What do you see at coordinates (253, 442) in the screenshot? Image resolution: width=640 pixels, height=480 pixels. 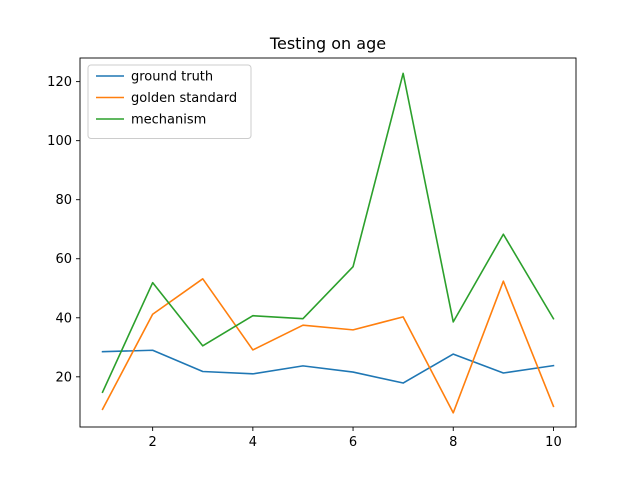 I see `x-tick-label: 4` at bounding box center [253, 442].